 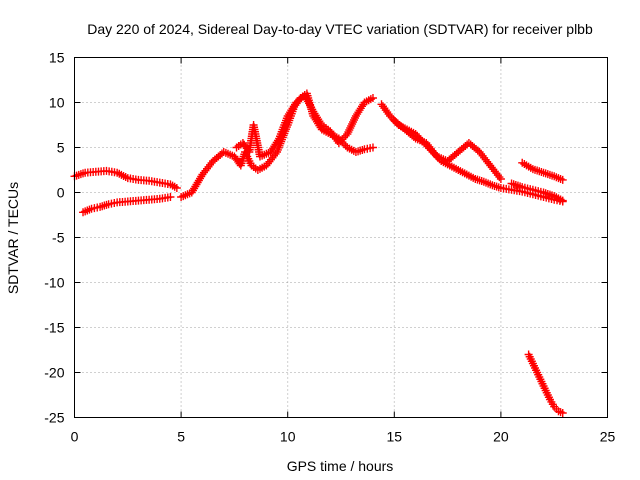 What do you see at coordinates (54, 418) in the screenshot?
I see `y-tick-label: -25` at bounding box center [54, 418].